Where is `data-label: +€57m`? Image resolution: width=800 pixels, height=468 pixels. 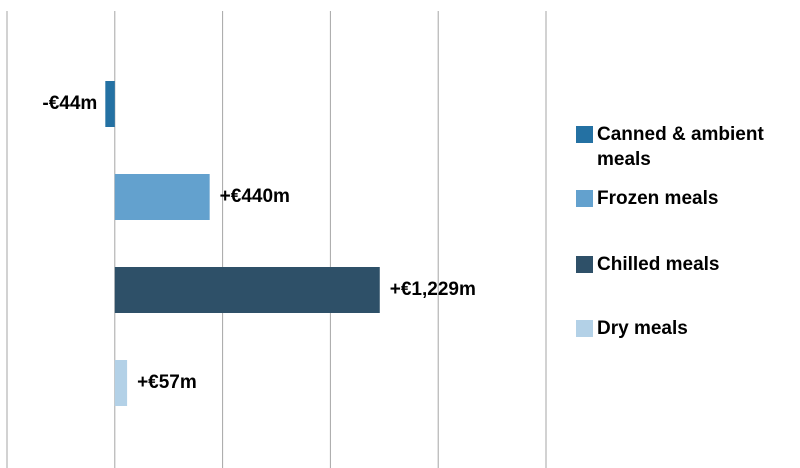
data-label: +€57m is located at coordinates (167, 382).